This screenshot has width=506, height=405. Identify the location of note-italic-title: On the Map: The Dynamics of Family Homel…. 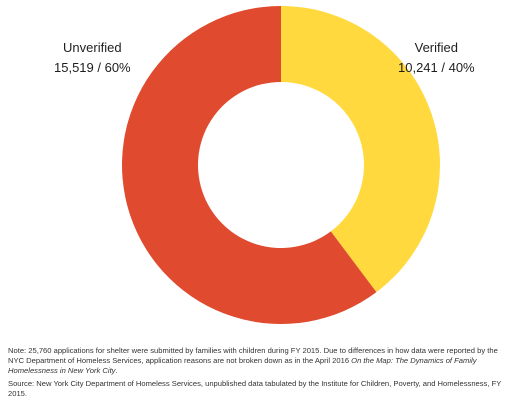
(242, 365).